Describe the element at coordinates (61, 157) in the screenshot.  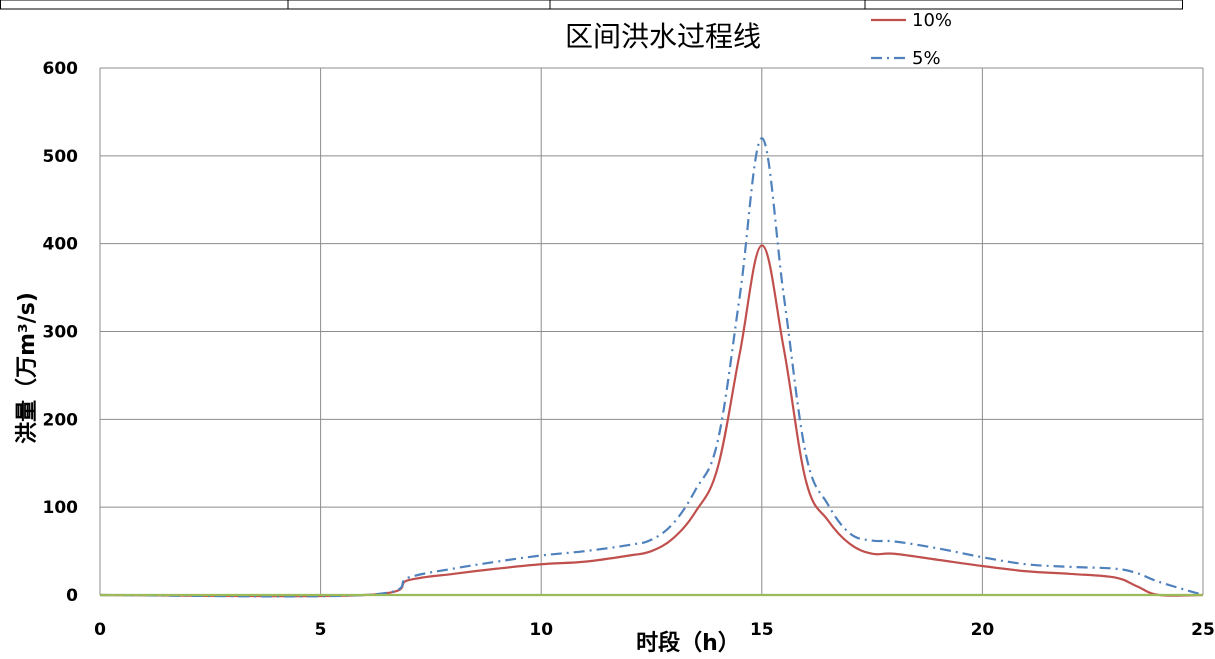
I see `y-tick-label: 500` at that location.